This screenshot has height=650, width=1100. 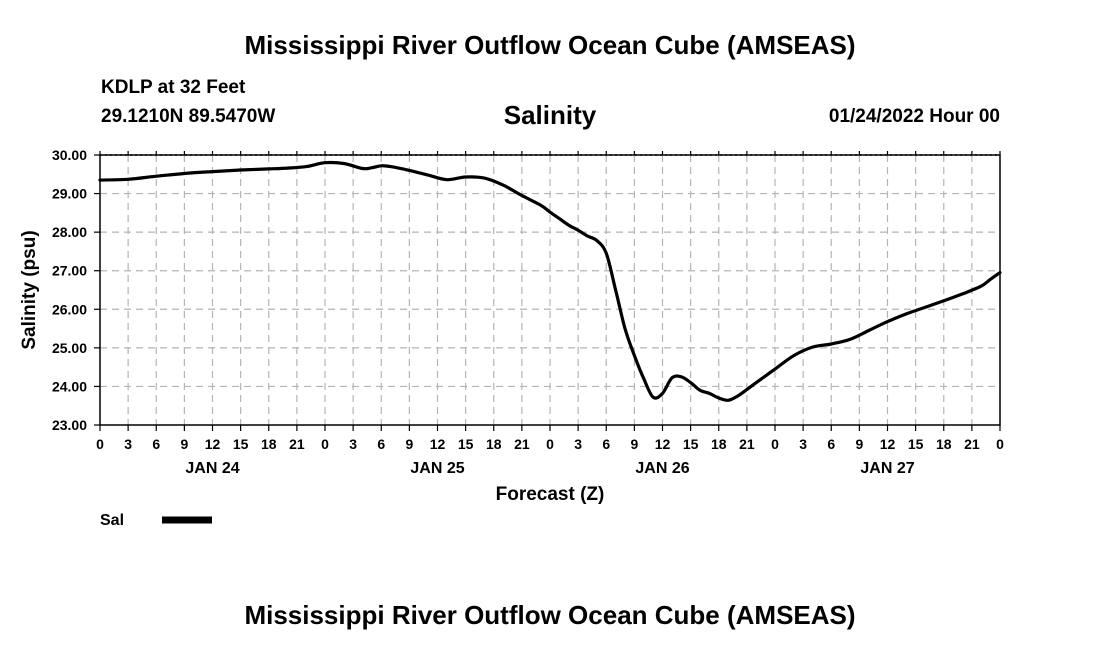 What do you see at coordinates (69, 155) in the screenshot?
I see `y-tick-label: 30.00` at bounding box center [69, 155].